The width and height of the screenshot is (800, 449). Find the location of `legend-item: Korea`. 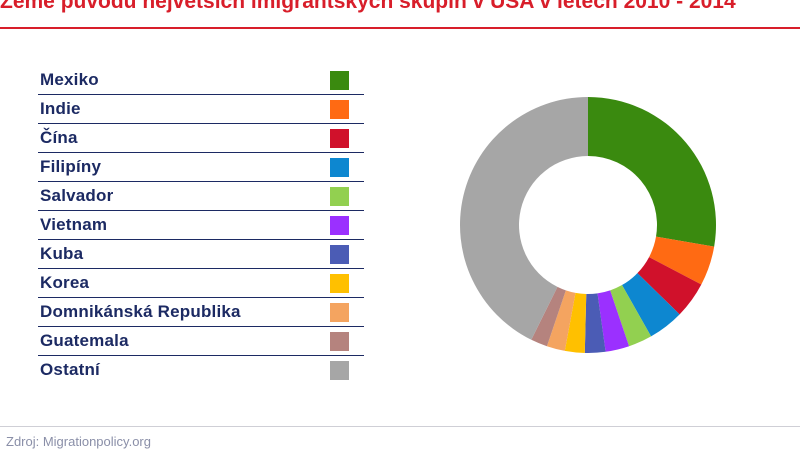

legend-item: Korea is located at coordinates (201, 283).